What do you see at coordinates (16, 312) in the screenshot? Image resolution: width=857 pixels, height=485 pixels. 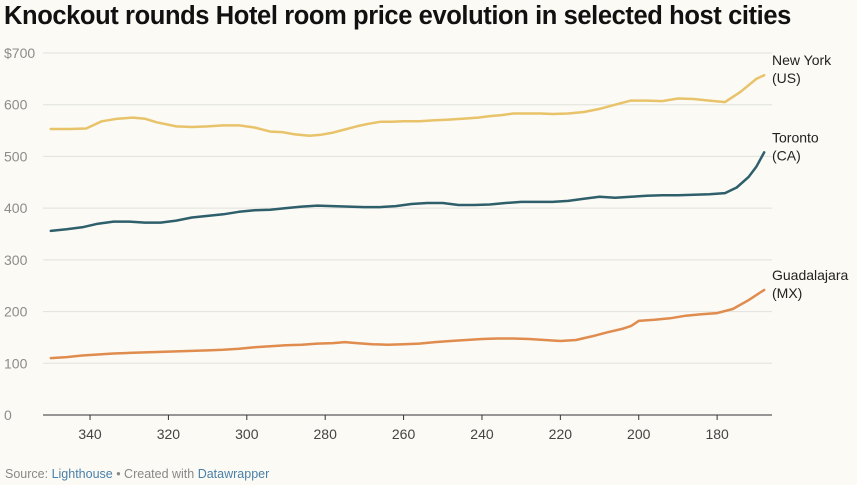 I see `y-tick-label: 200` at bounding box center [16, 312].